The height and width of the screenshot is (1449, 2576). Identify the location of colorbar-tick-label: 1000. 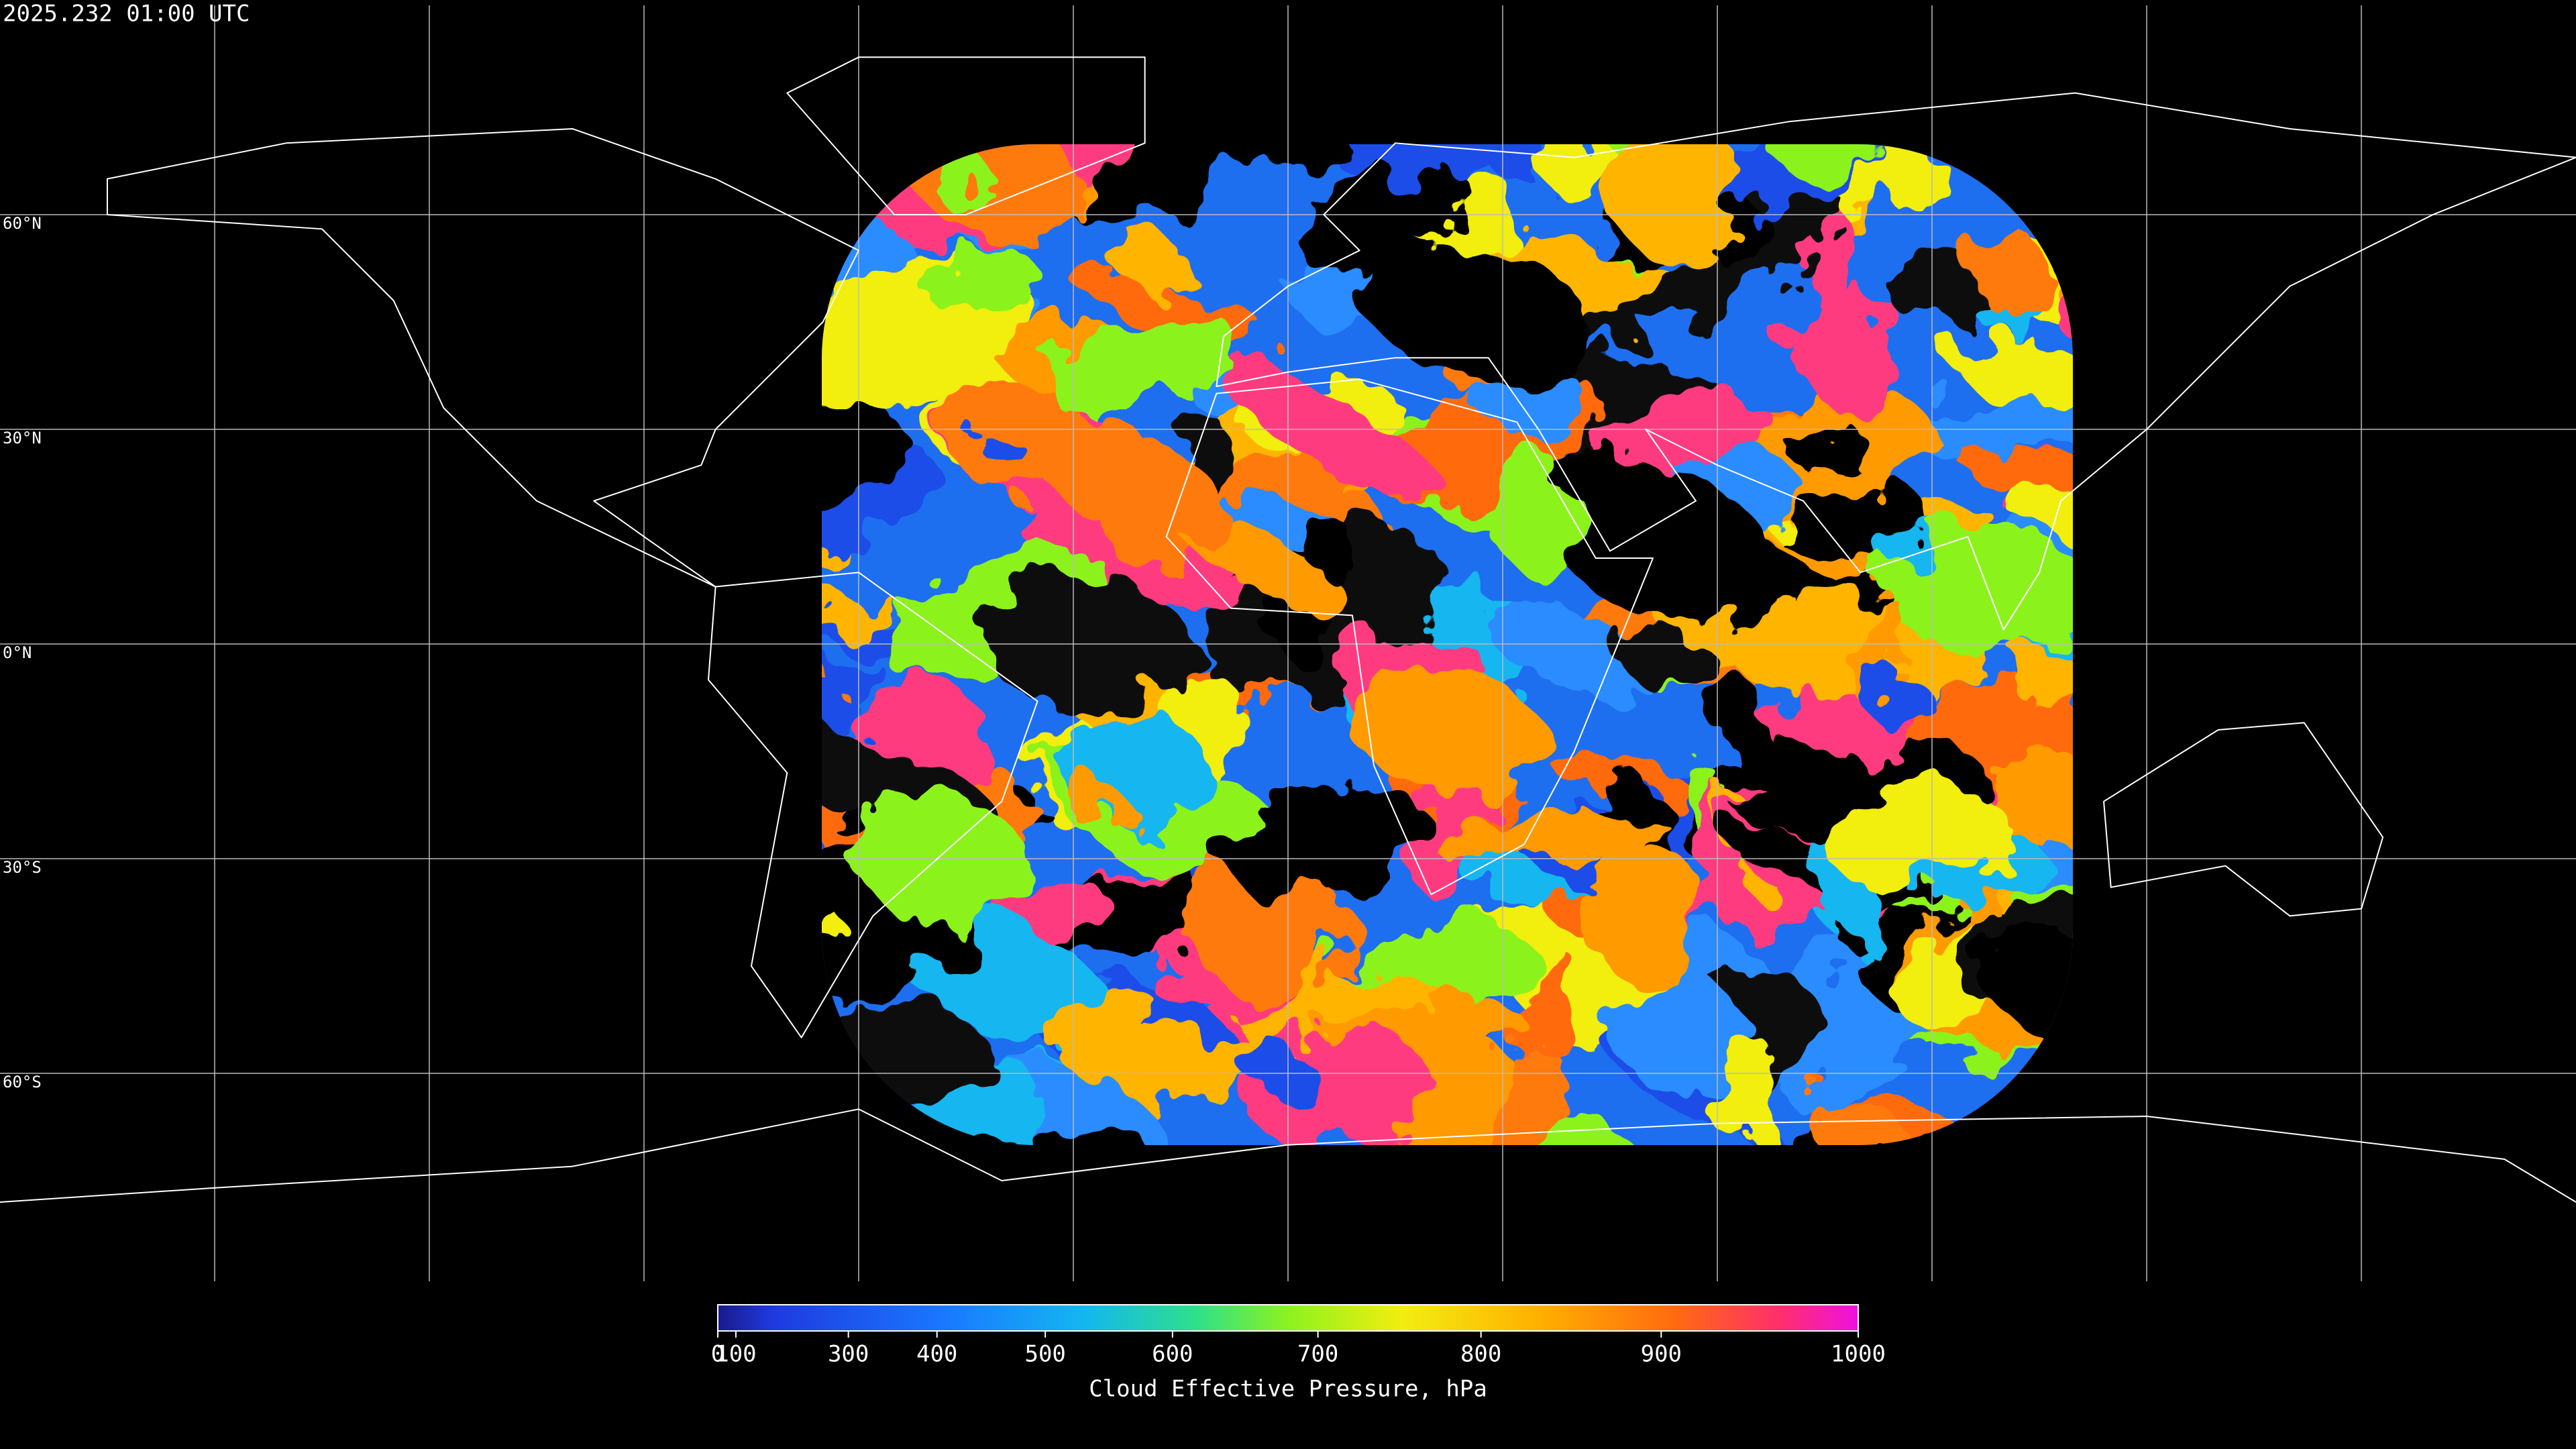
(1858, 1354).